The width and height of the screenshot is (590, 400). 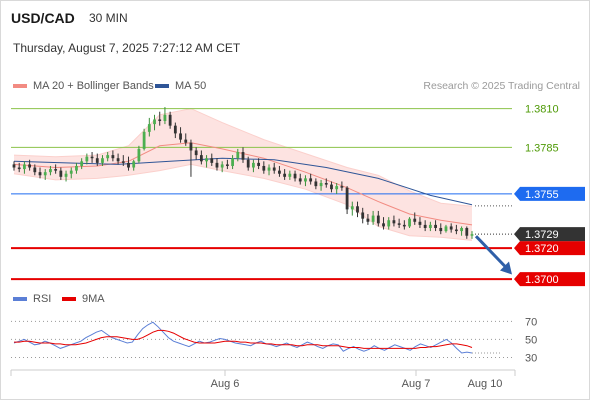 What do you see at coordinates (43, 18) in the screenshot?
I see `symbol-label: USD/CAD` at bounding box center [43, 18].